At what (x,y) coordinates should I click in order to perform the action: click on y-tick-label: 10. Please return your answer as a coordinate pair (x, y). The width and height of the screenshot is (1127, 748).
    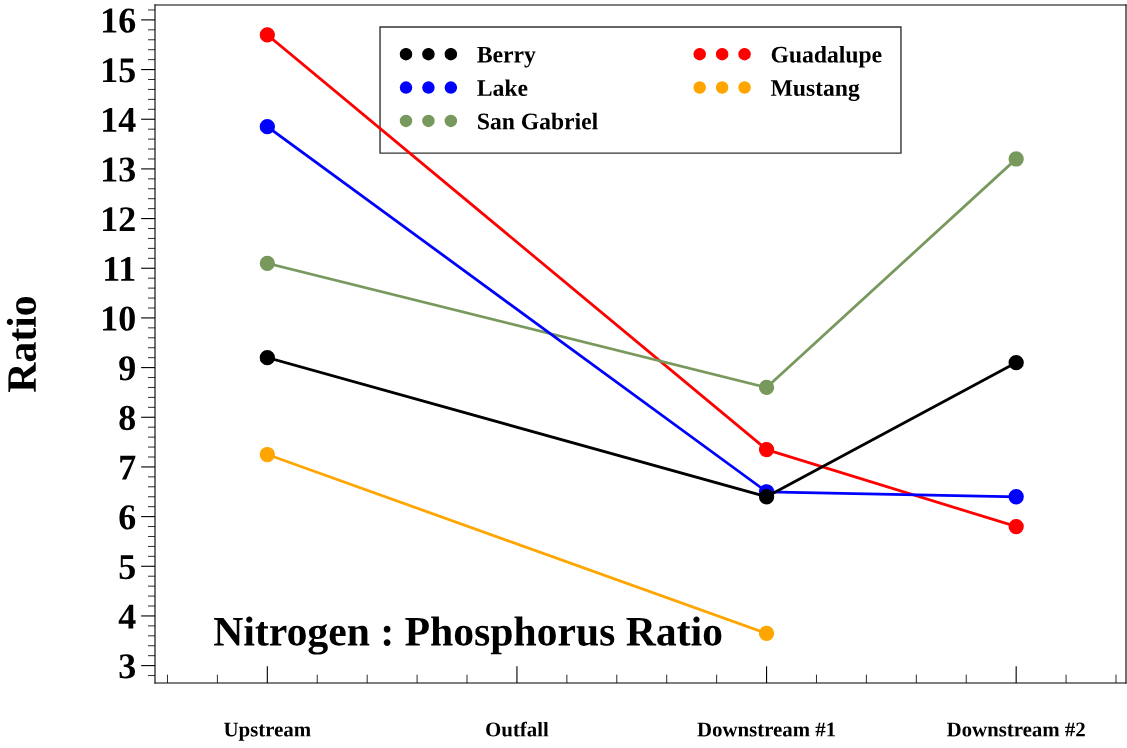
    Looking at the image, I should click on (119, 318).